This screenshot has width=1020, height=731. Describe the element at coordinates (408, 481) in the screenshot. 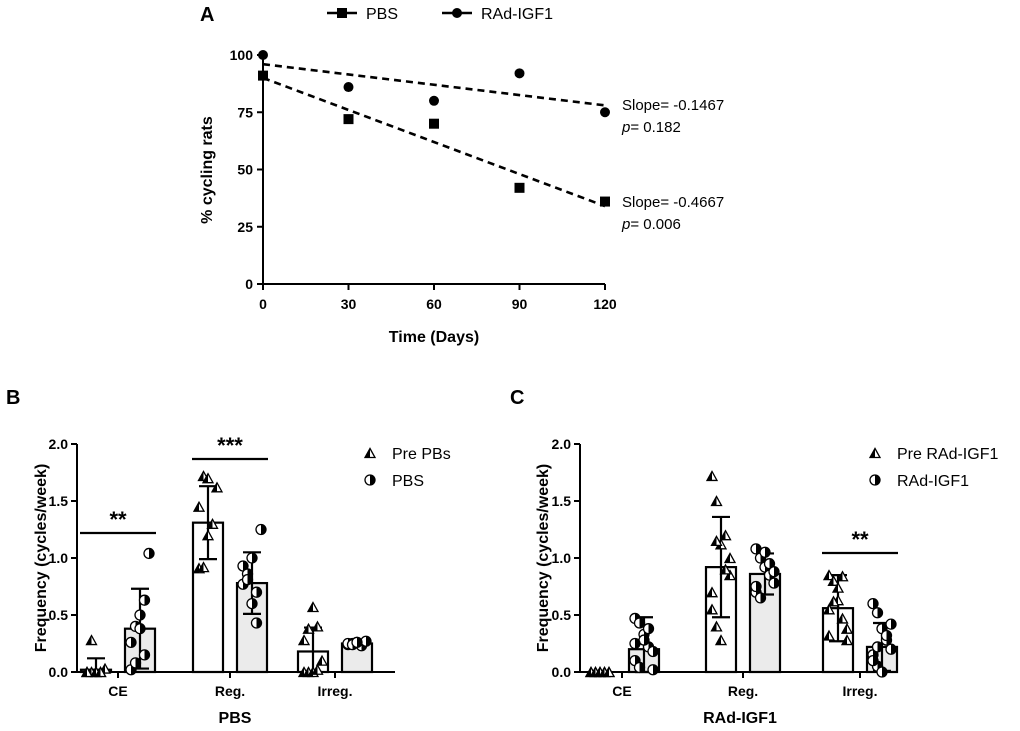

I see `b-legend-label-post: PBS` at that location.